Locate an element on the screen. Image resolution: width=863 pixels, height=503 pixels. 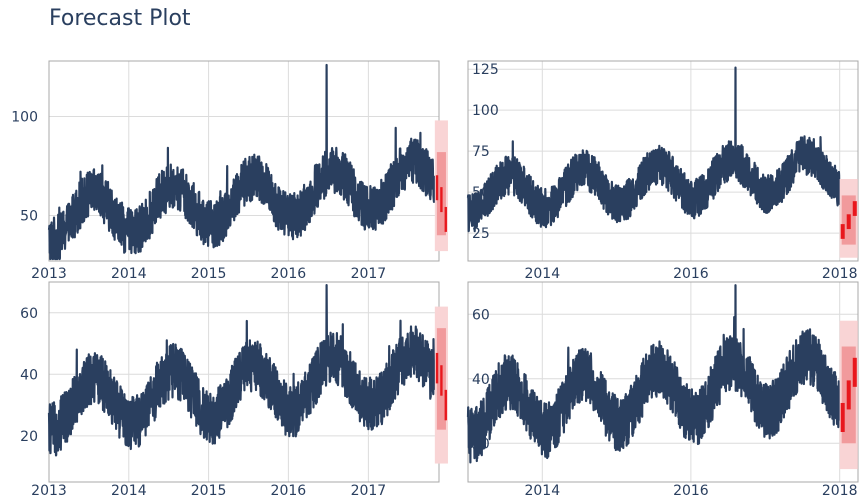
page-title: Forecast Plot is located at coordinates (120, 18).